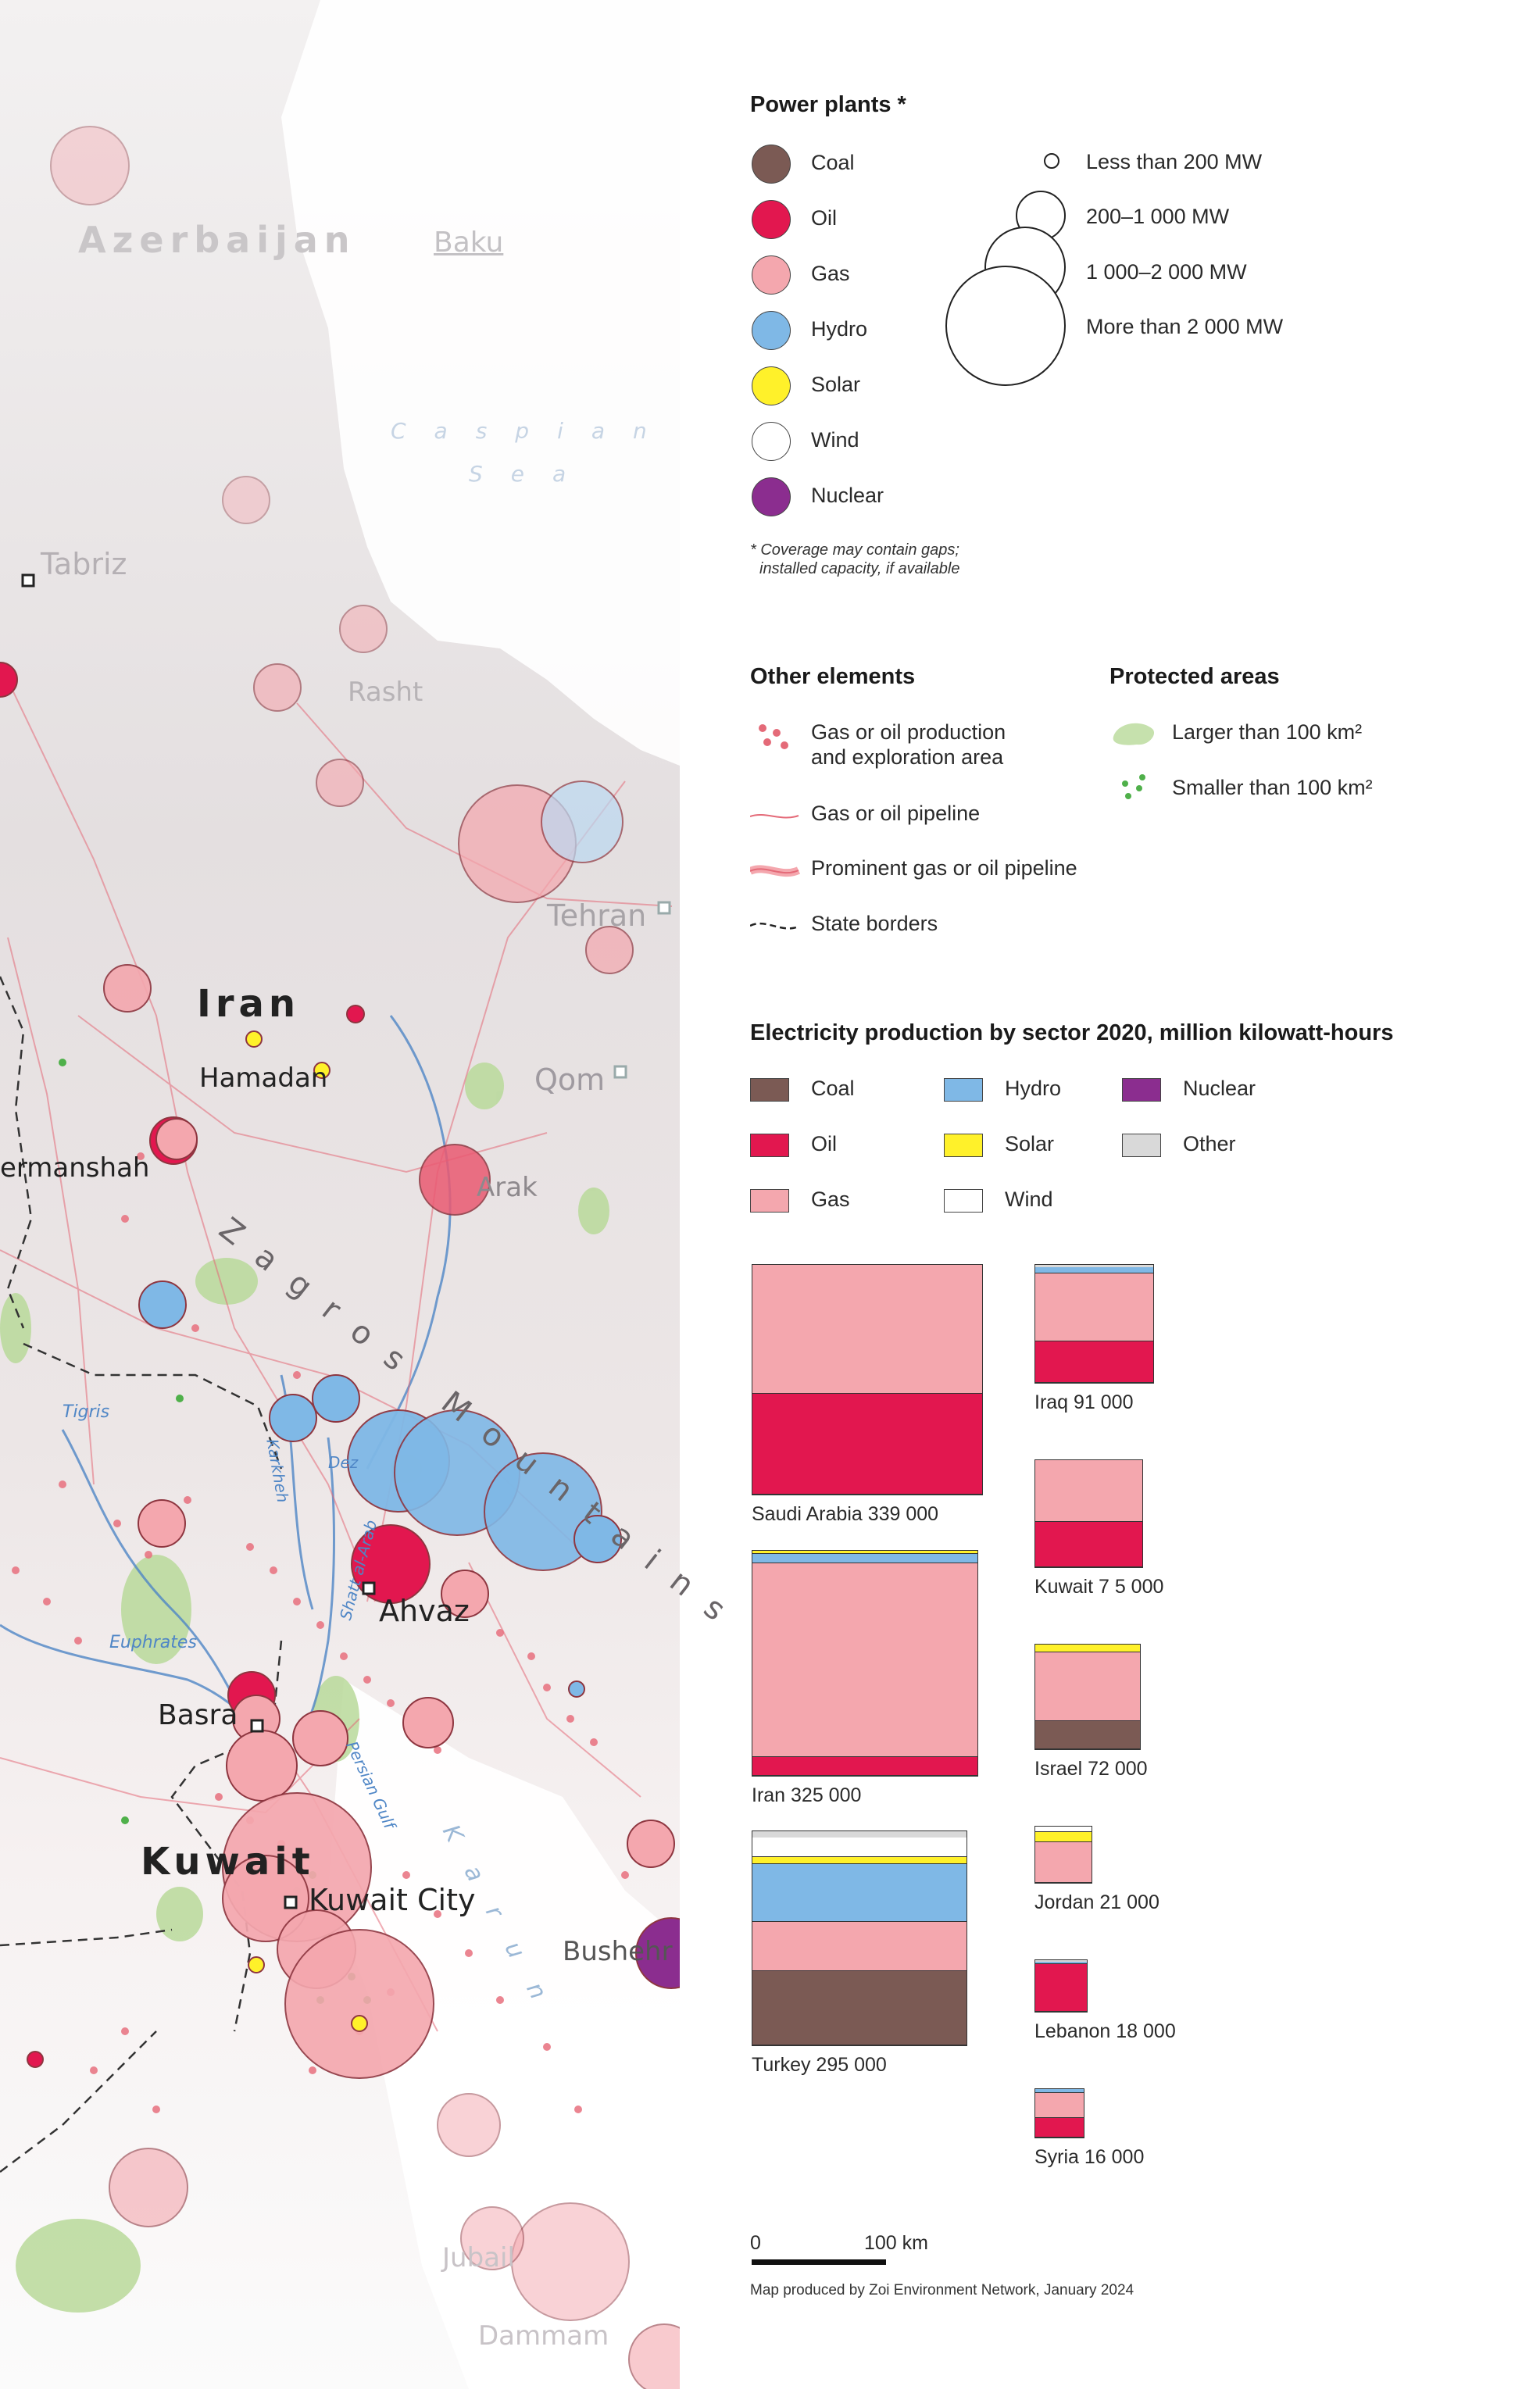 The image size is (1540, 2393). What do you see at coordinates (819, 2262) in the screenshot?
I see `scale-bar` at bounding box center [819, 2262].